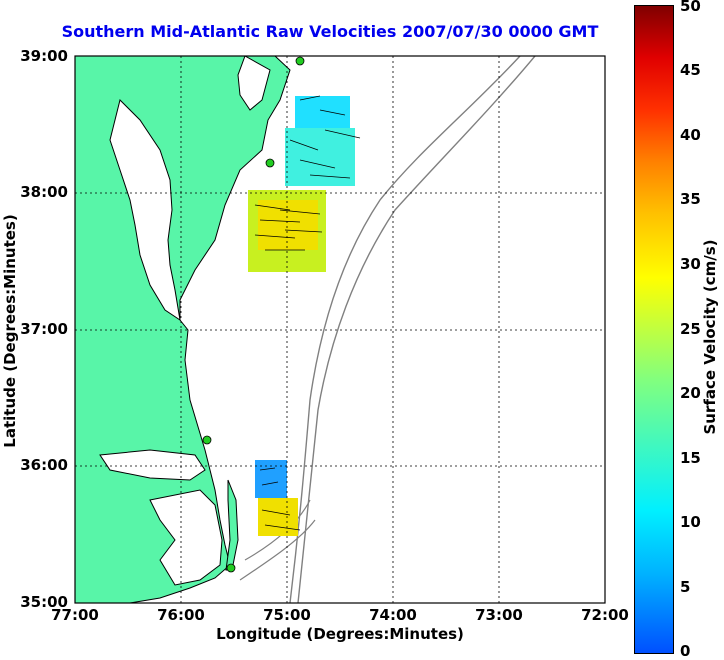 The image size is (724, 660). I want to click on barrier-island, so click(232, 525).